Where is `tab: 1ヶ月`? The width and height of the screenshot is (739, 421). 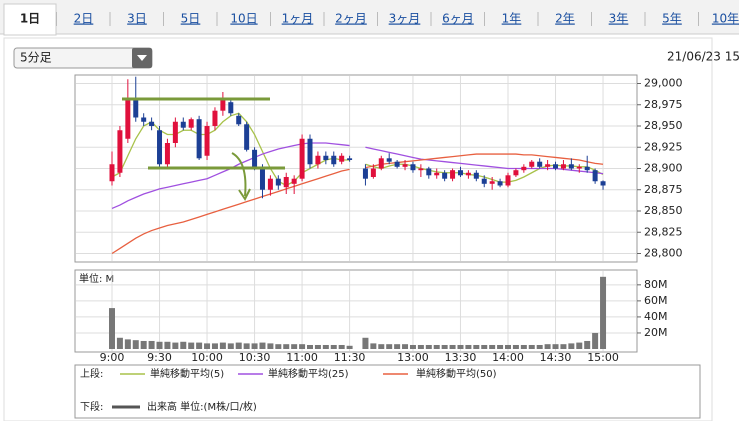 tab: 1ヶ月 is located at coordinates (298, 19).